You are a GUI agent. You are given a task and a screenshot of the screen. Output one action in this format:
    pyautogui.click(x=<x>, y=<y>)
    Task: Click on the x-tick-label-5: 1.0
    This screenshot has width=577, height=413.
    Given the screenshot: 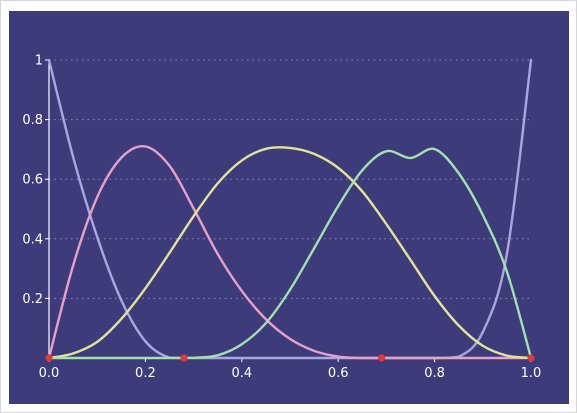 What is the action you would take?
    pyautogui.click(x=531, y=373)
    